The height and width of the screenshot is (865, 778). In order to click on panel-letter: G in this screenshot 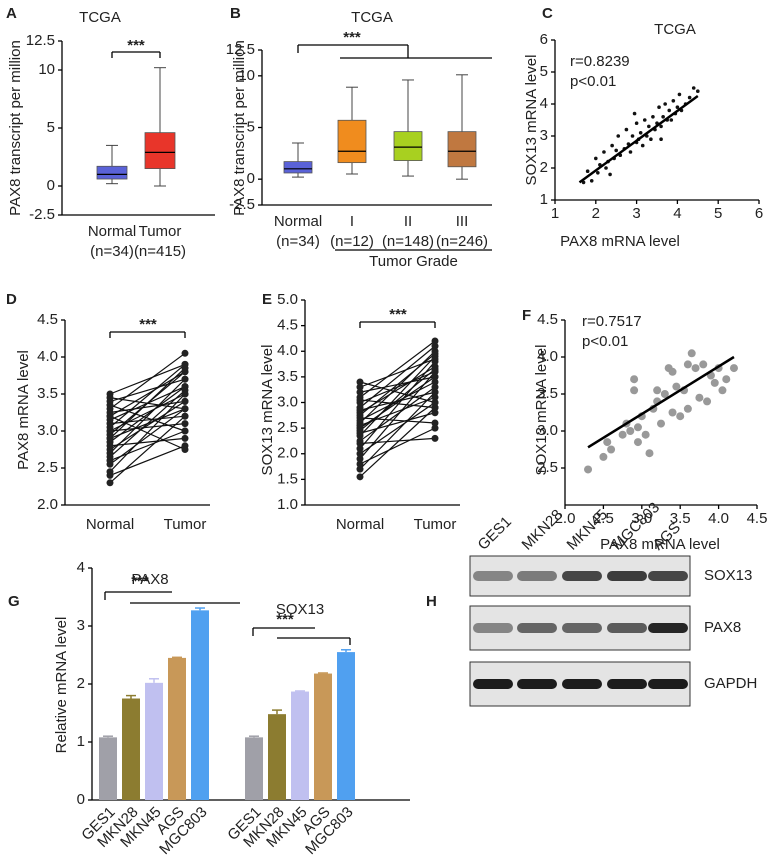, I will do `click(14, 601)`.